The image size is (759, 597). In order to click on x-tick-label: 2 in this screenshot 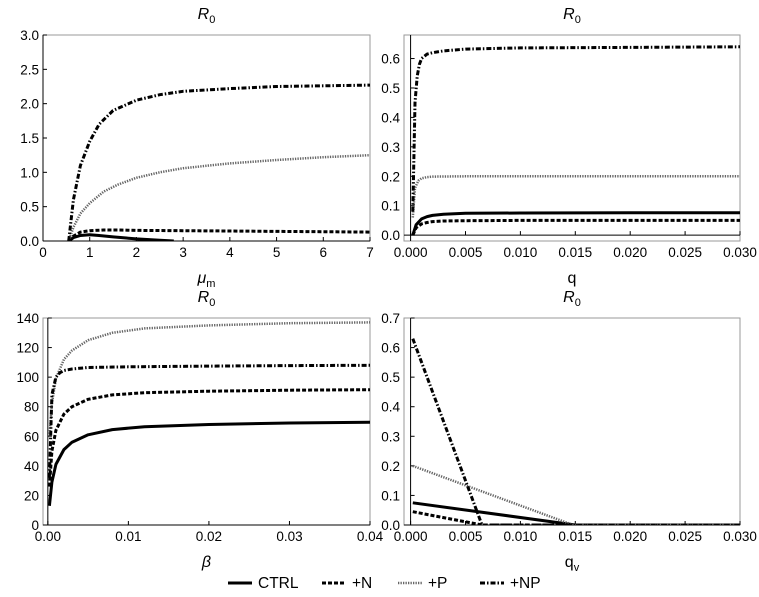, I will do `click(137, 252)`.